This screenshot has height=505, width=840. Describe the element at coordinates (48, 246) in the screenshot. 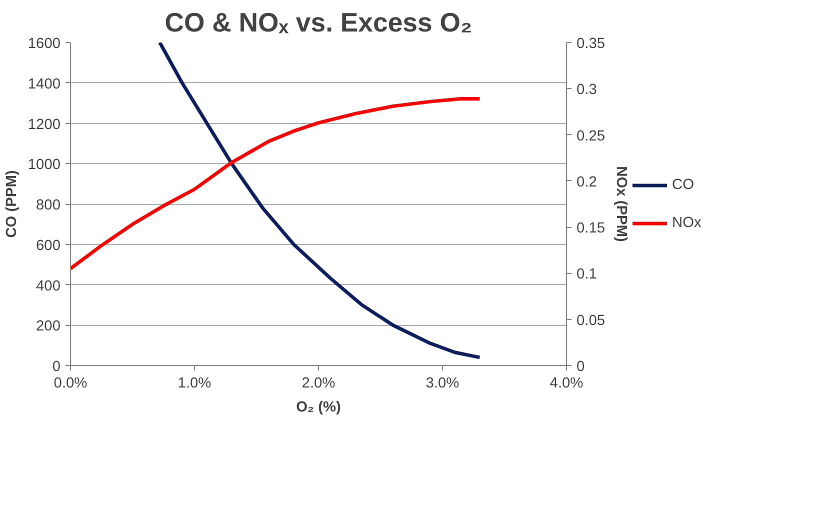

I see `y-tick-label: 600` at that location.